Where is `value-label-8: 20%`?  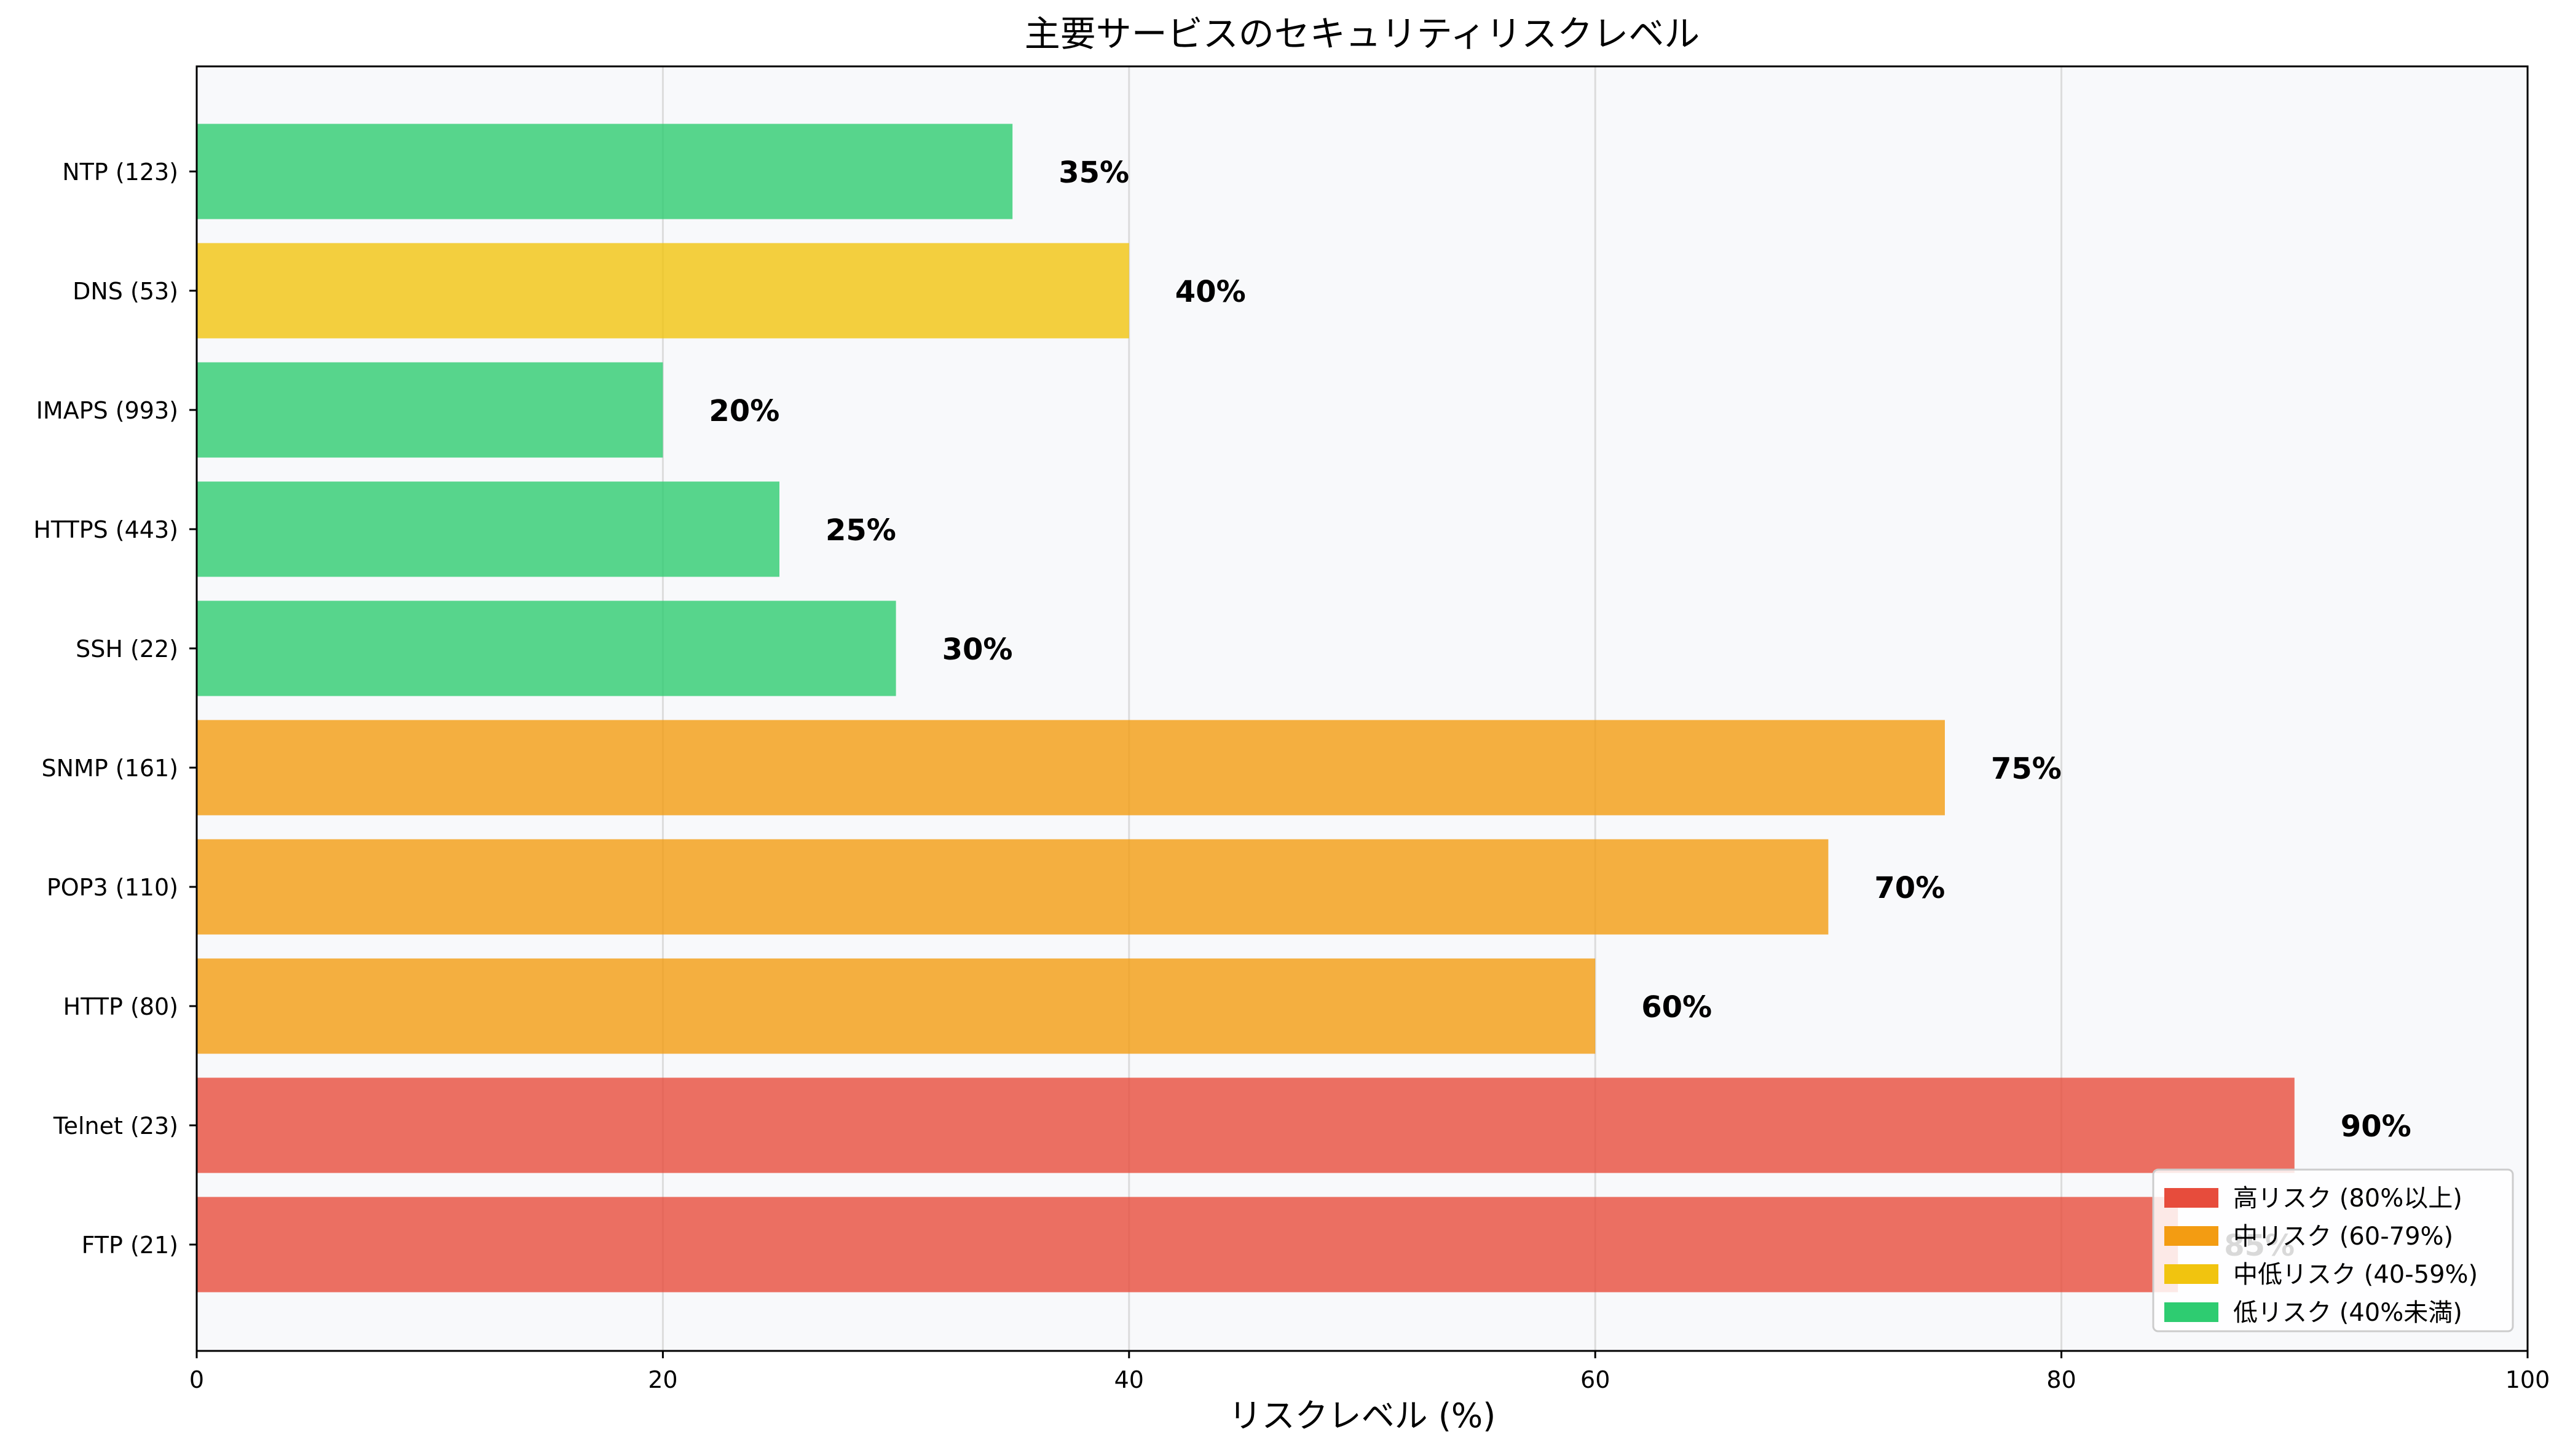
value-label-8: 20% is located at coordinates (744, 411).